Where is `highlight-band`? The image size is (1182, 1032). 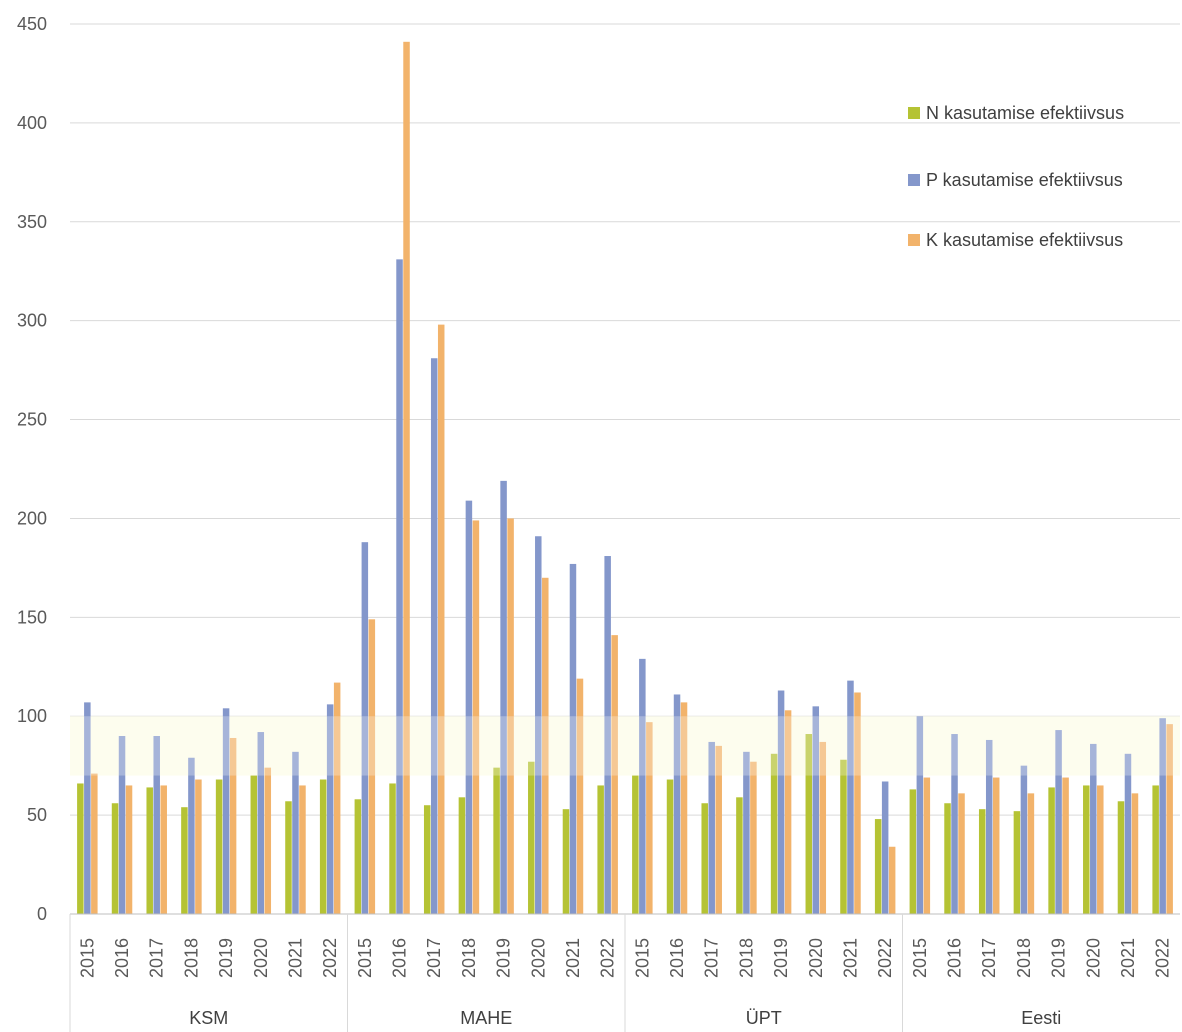
highlight-band is located at coordinates (625, 746).